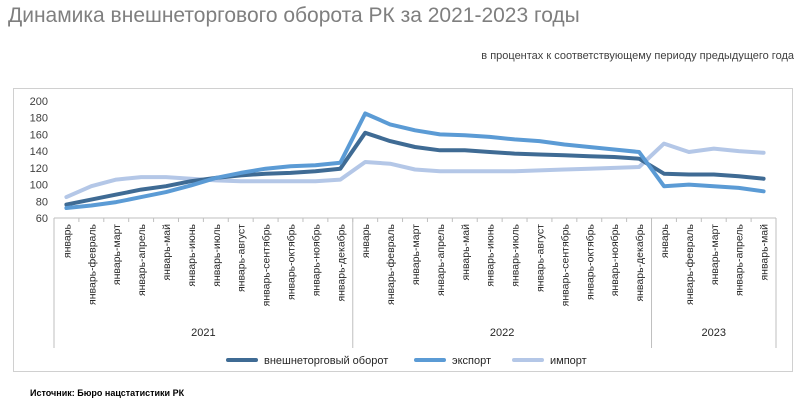  What do you see at coordinates (39, 186) in the screenshot?
I see `y-tick-label: 100` at bounding box center [39, 186].